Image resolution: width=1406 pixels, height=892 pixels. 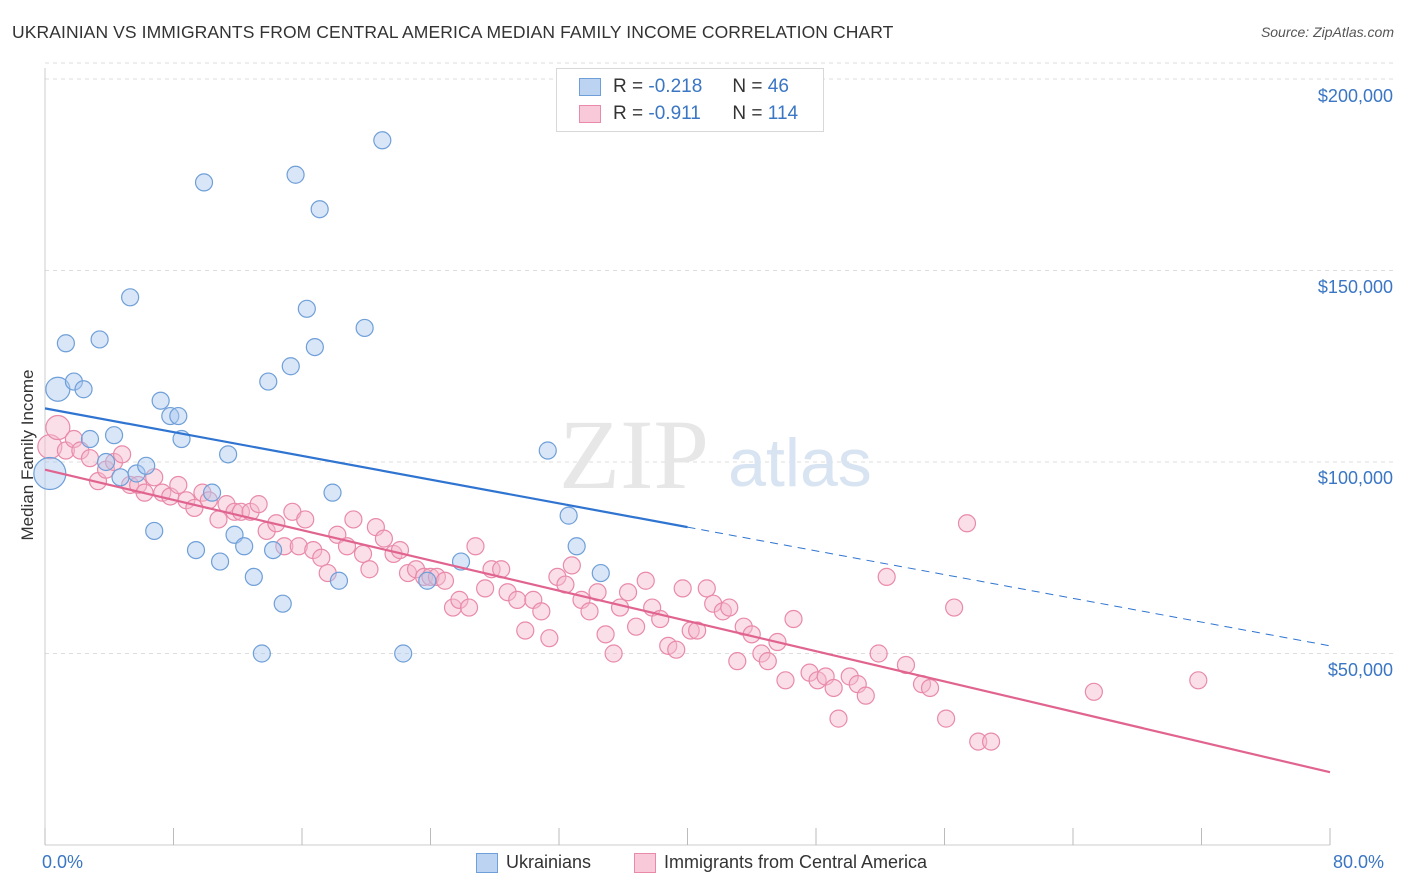 What do you see at coordinates (1327, 32) in the screenshot?
I see `source-label: Source: ZipAtlas.com` at bounding box center [1327, 32].